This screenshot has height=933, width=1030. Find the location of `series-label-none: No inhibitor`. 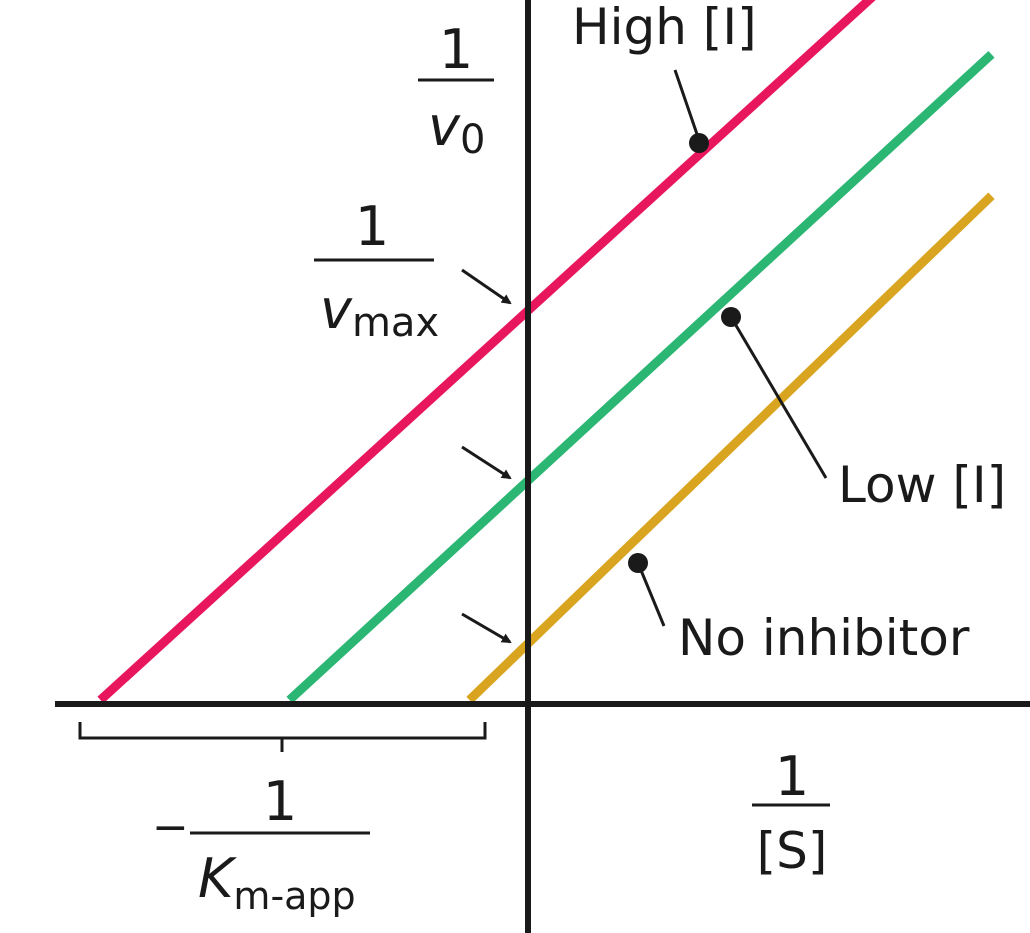

series-label-none: No inhibitor is located at coordinates (824, 638).